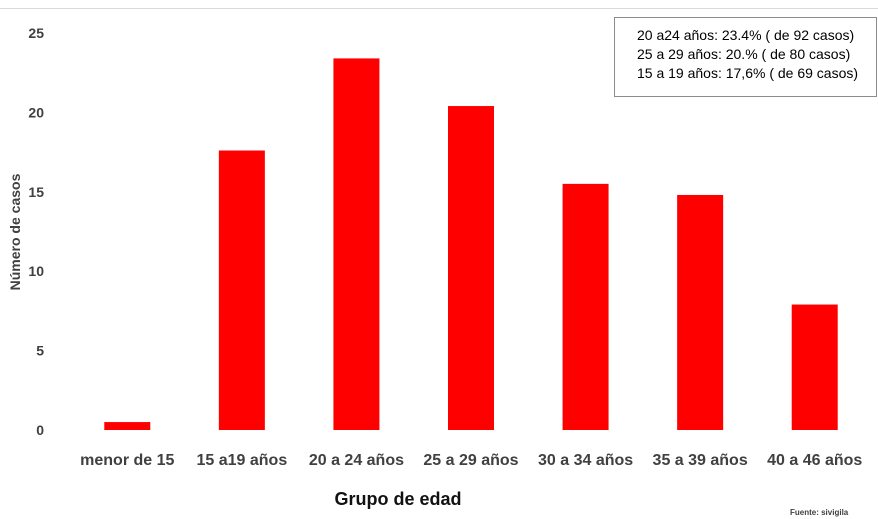  What do you see at coordinates (40, 430) in the screenshot?
I see `y-tick-label: 0` at bounding box center [40, 430].